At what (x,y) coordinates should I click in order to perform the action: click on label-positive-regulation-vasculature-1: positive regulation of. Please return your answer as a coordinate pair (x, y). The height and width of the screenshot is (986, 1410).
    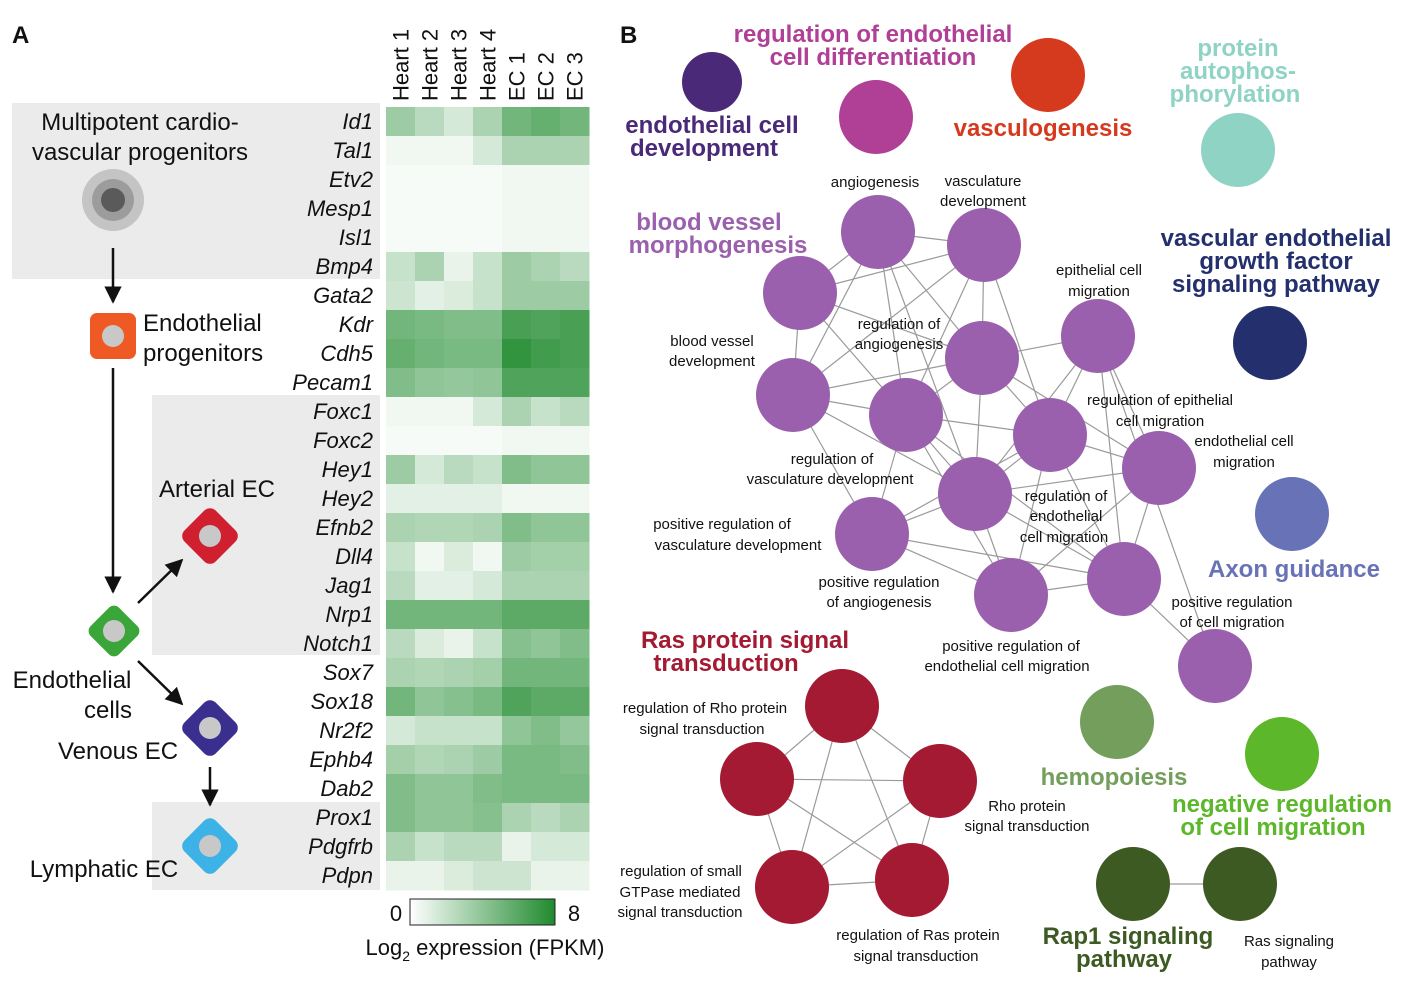
    Looking at the image, I should click on (722, 524).